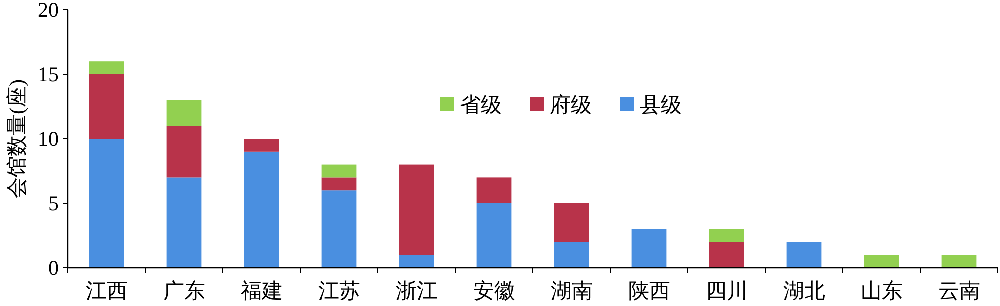 This screenshot has width=1000, height=306. Describe the element at coordinates (53, 204) in the screenshot. I see `y-tick-label: 5` at that location.